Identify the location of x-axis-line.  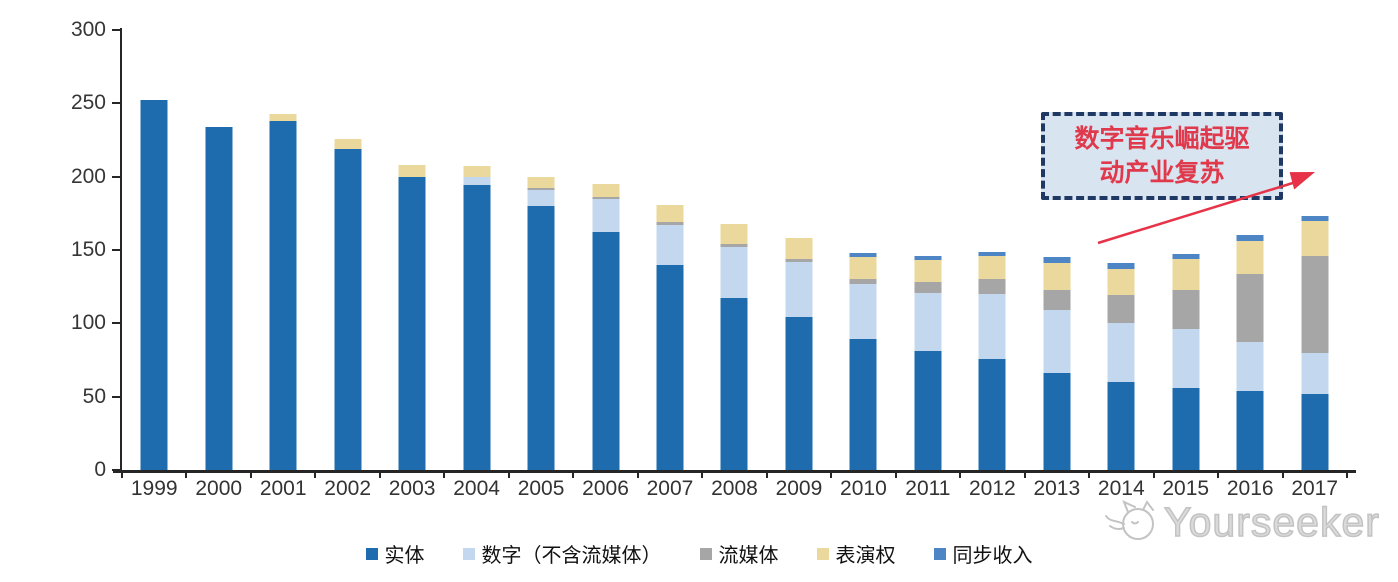
(734, 471).